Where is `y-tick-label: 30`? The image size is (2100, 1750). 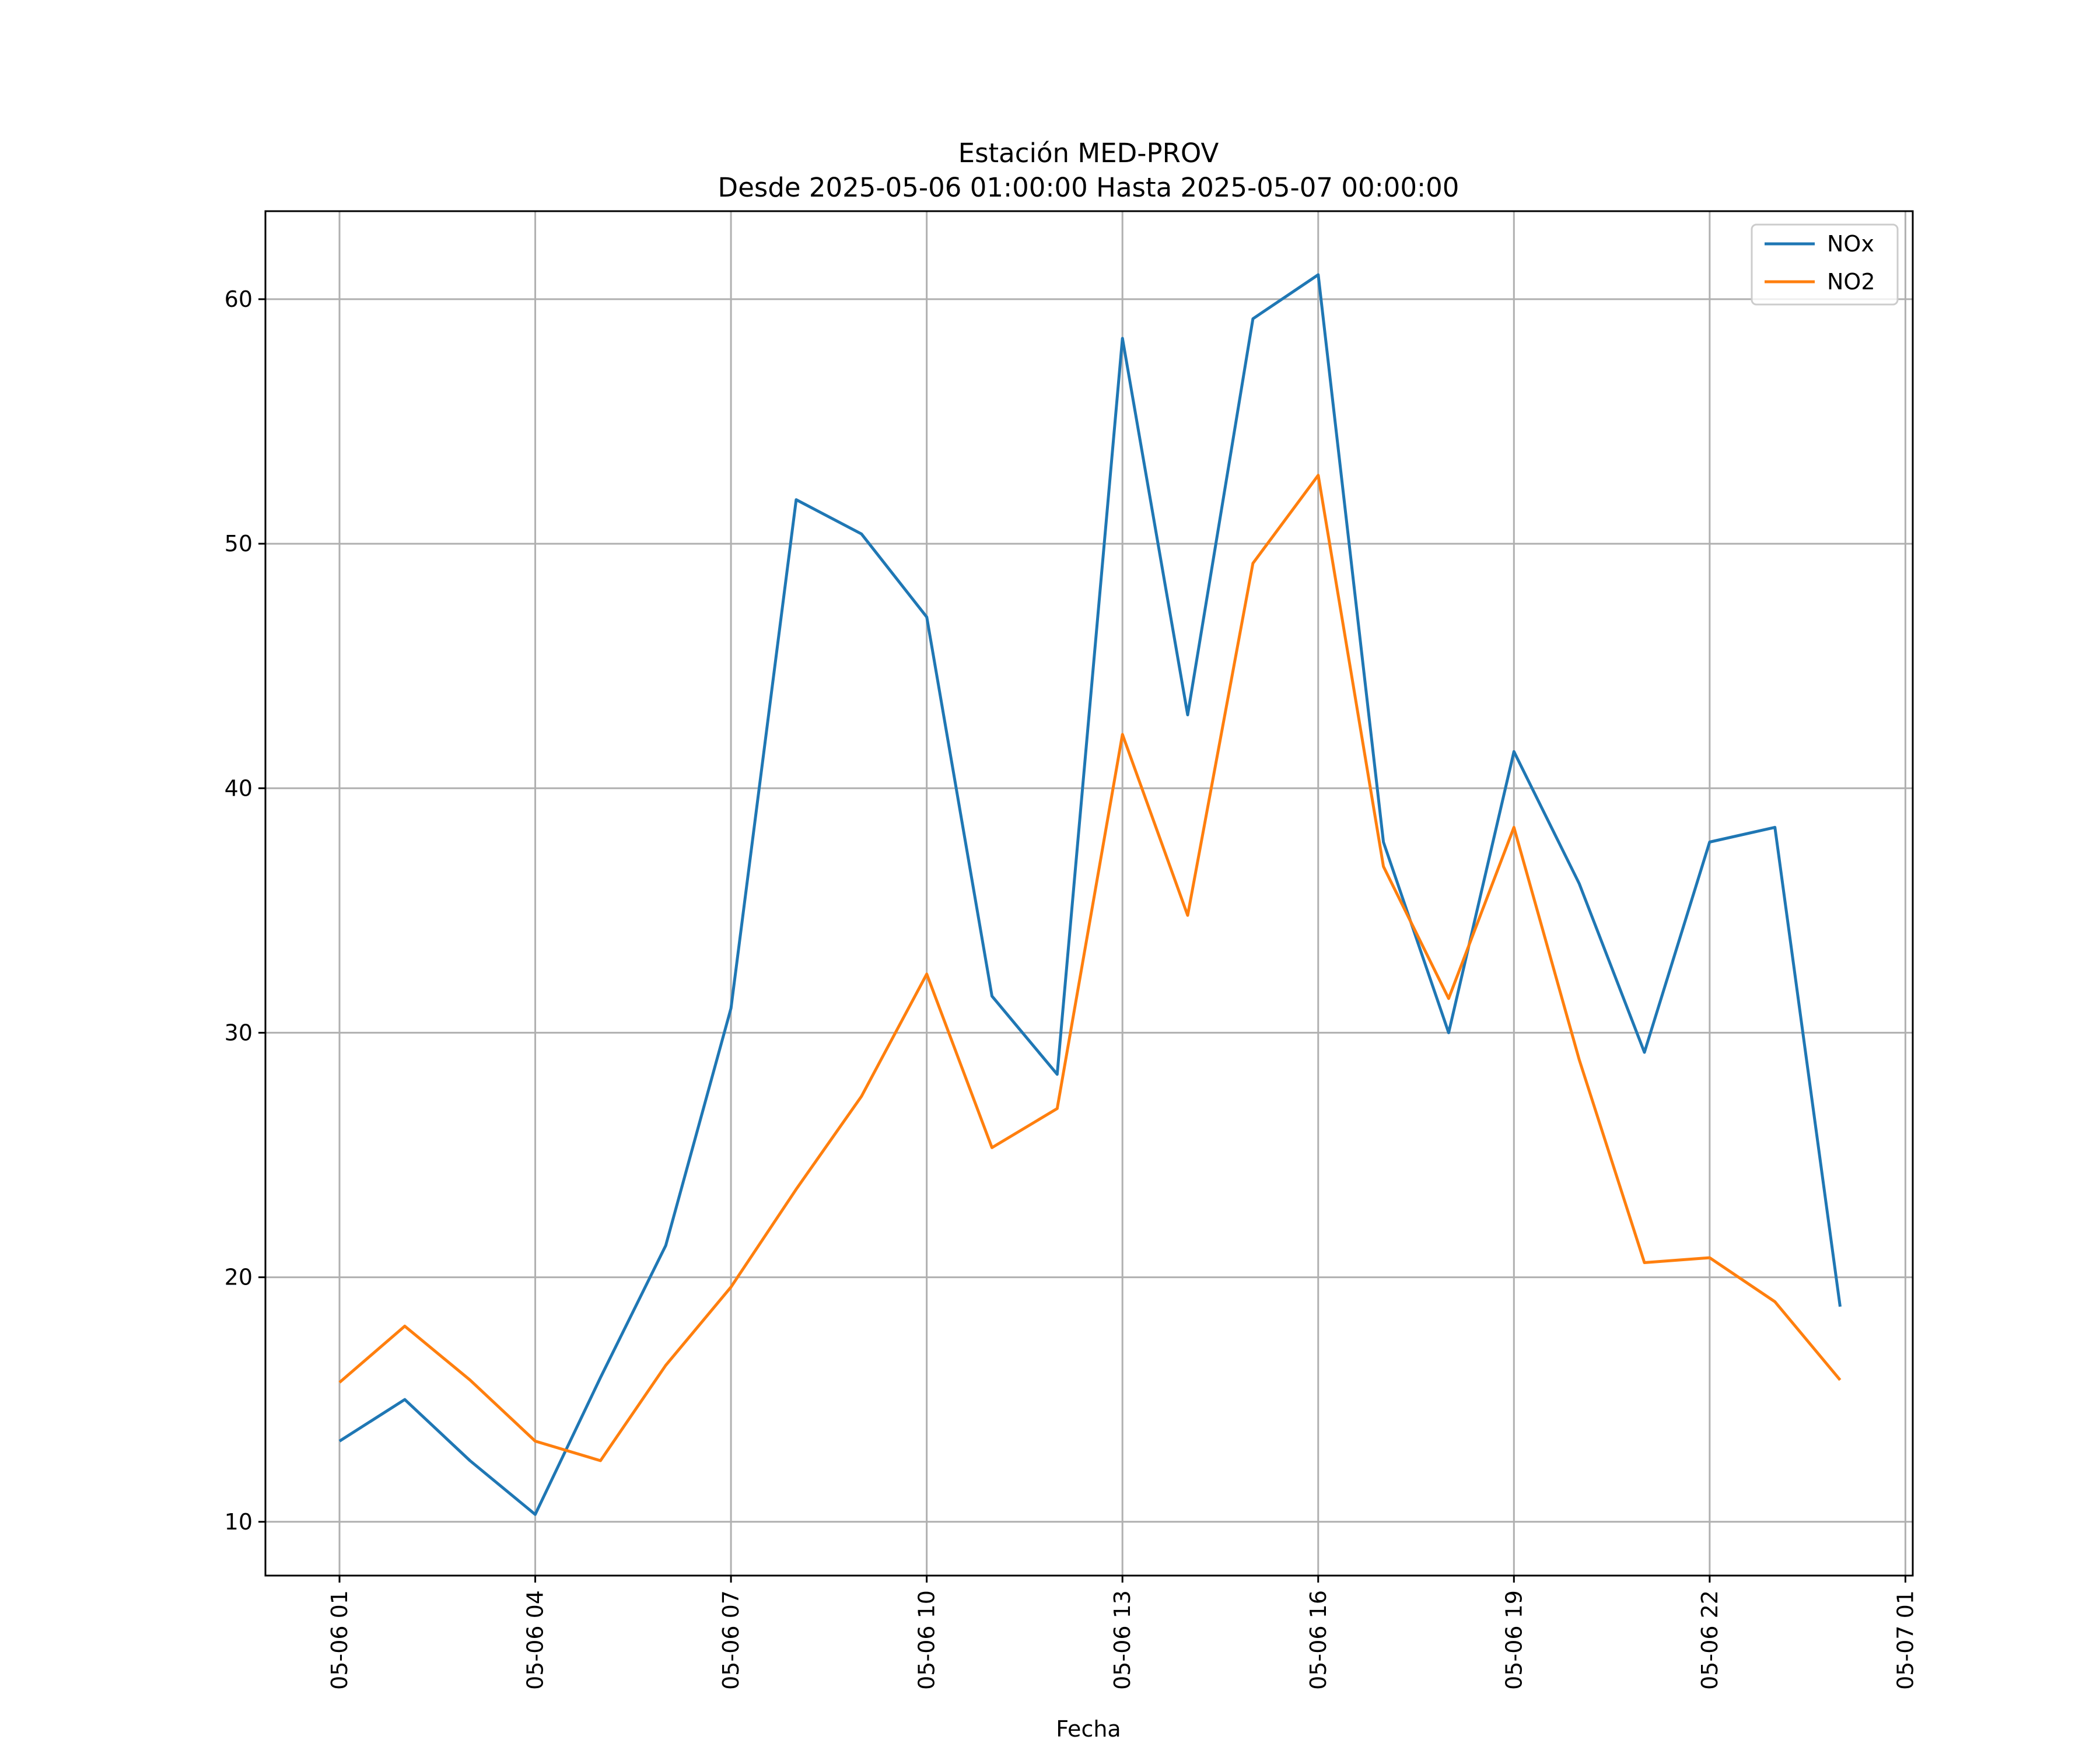
y-tick-label: 30 is located at coordinates (239, 1032).